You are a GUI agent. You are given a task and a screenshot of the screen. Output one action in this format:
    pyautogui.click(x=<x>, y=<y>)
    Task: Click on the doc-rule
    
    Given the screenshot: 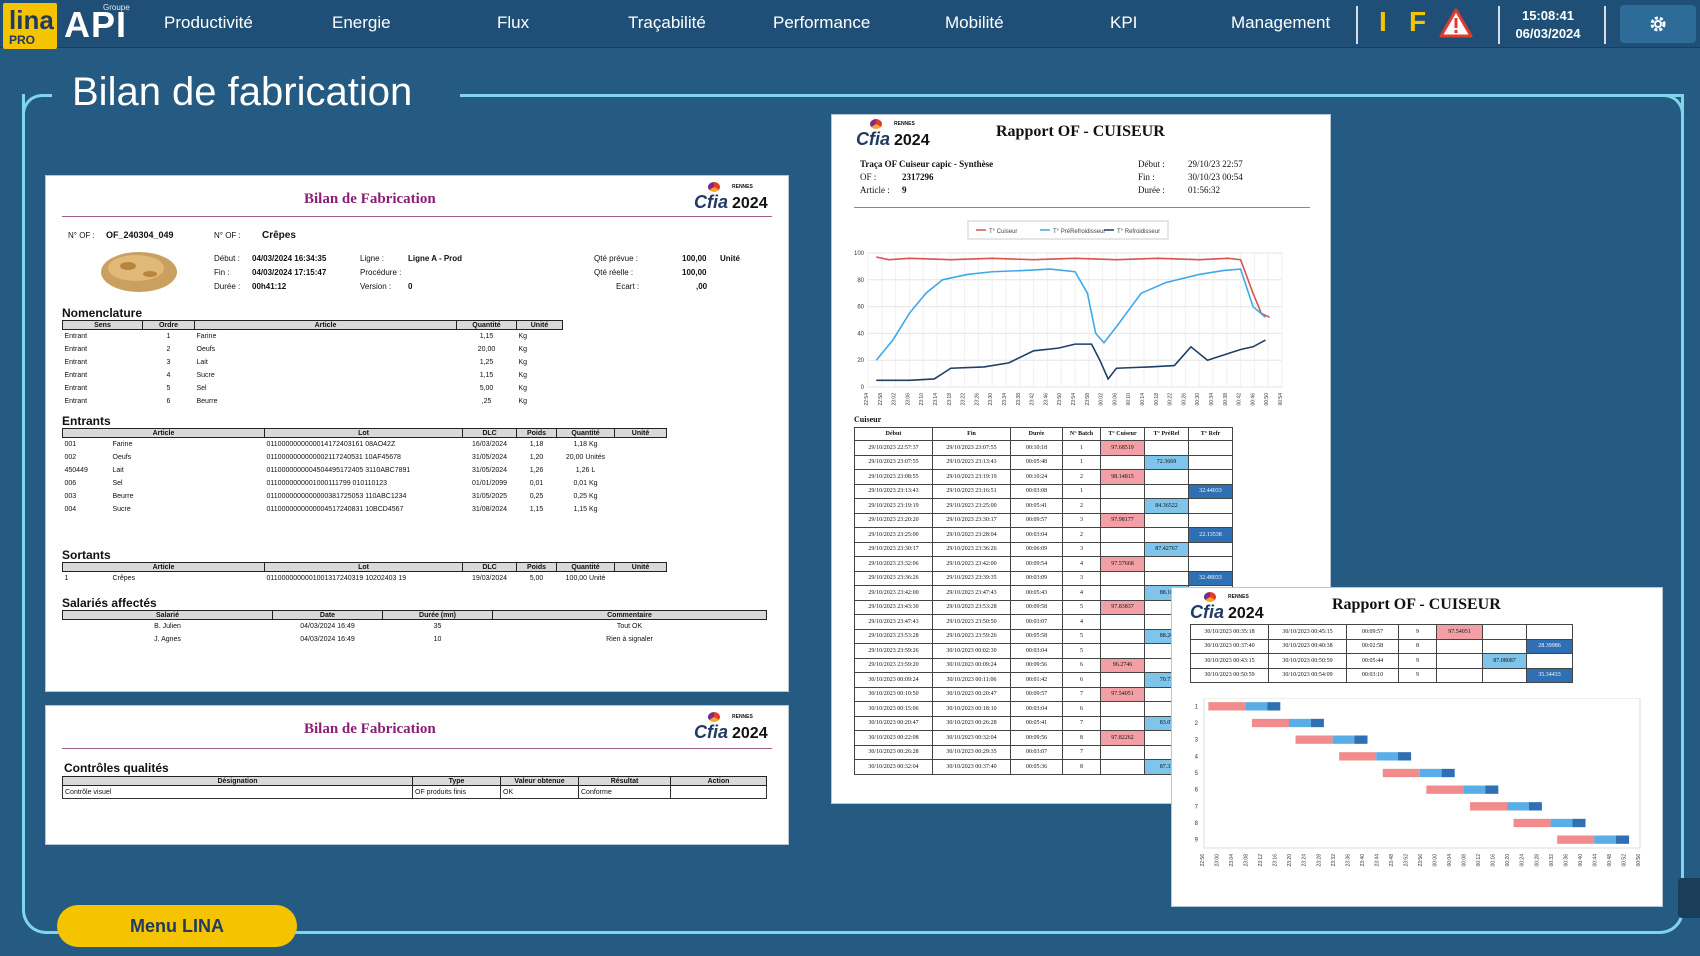 What is the action you would take?
    pyautogui.click(x=417, y=748)
    